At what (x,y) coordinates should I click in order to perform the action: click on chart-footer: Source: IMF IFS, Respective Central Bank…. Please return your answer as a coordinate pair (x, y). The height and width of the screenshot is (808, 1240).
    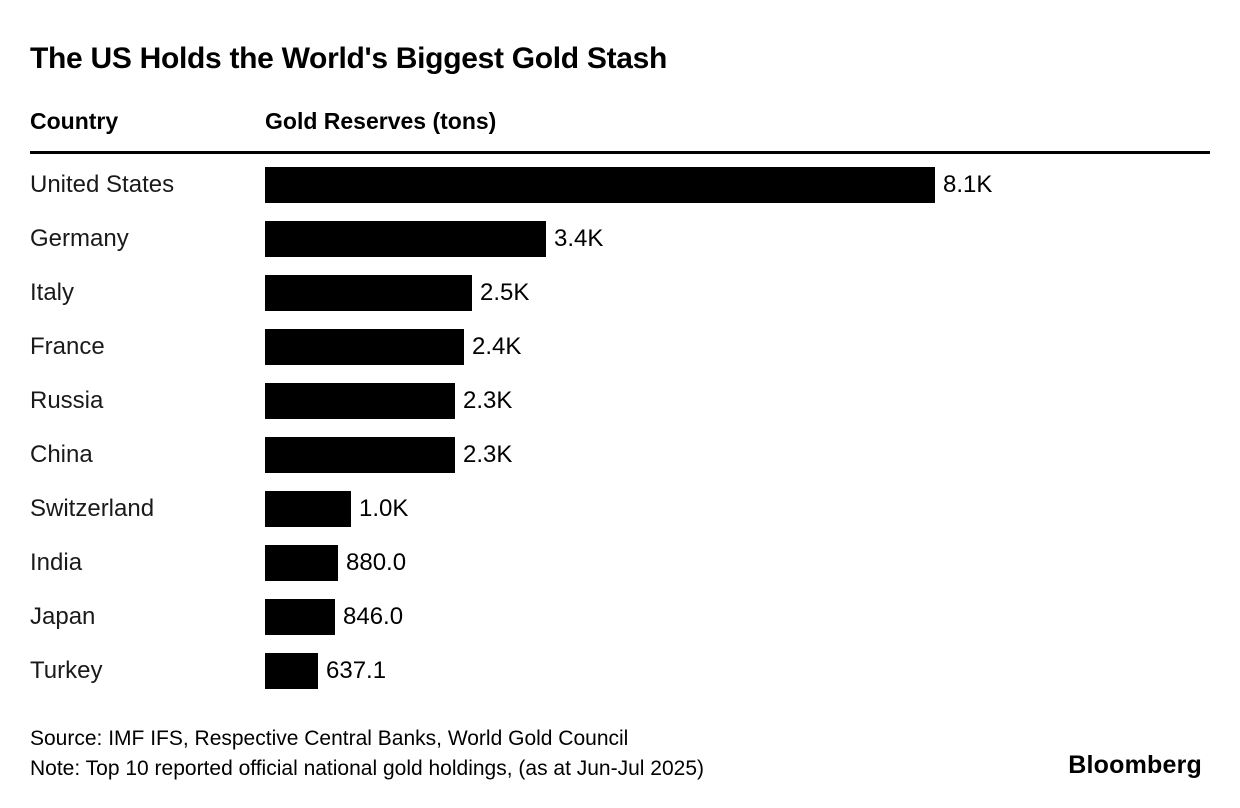
    Looking at the image, I should click on (620, 754).